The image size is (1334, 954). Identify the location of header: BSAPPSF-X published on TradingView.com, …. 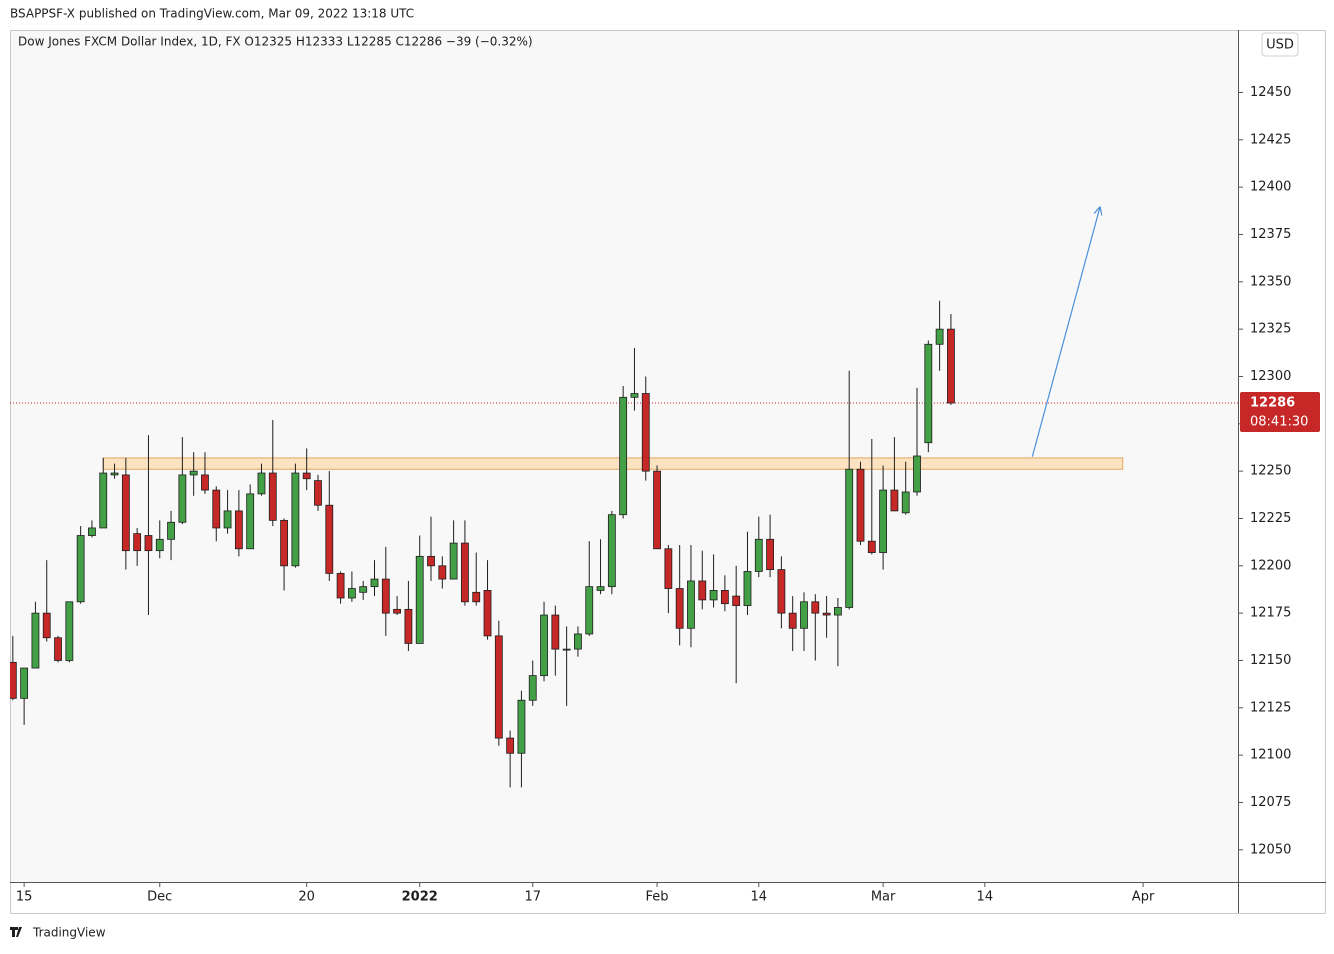
(212, 14).